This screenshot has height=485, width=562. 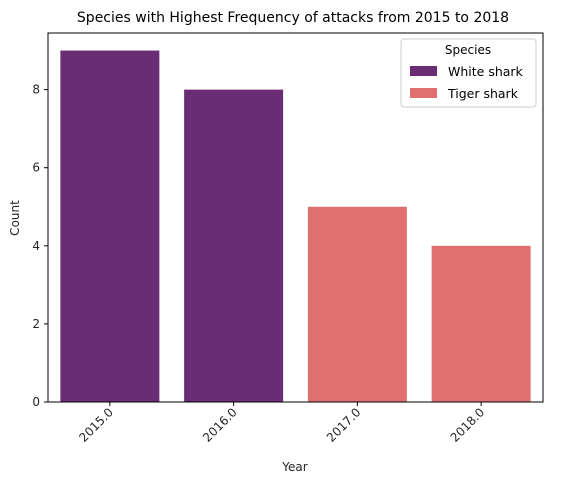 I want to click on y-ticks-group: 0 2 4 6 8, so click(x=40, y=246).